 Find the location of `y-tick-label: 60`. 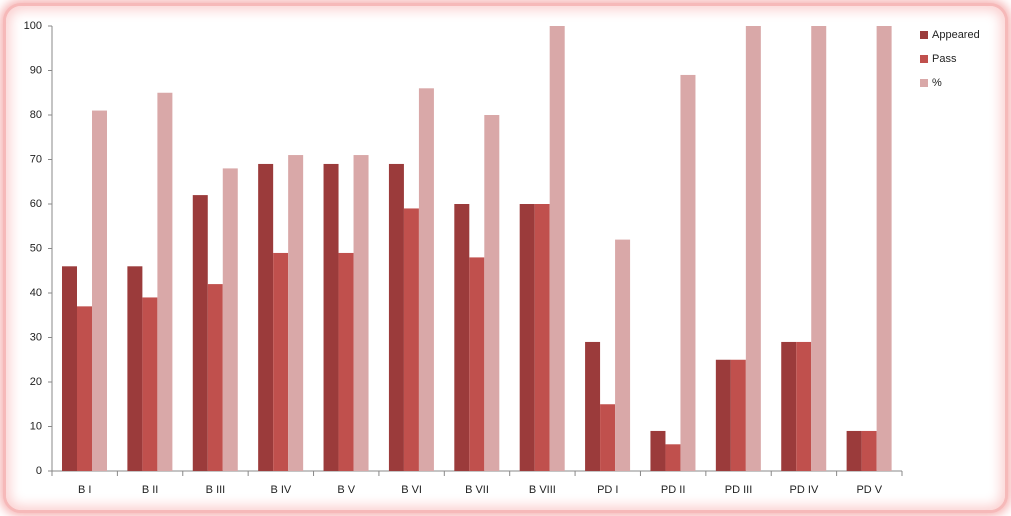

y-tick-label: 60 is located at coordinates (36, 204).